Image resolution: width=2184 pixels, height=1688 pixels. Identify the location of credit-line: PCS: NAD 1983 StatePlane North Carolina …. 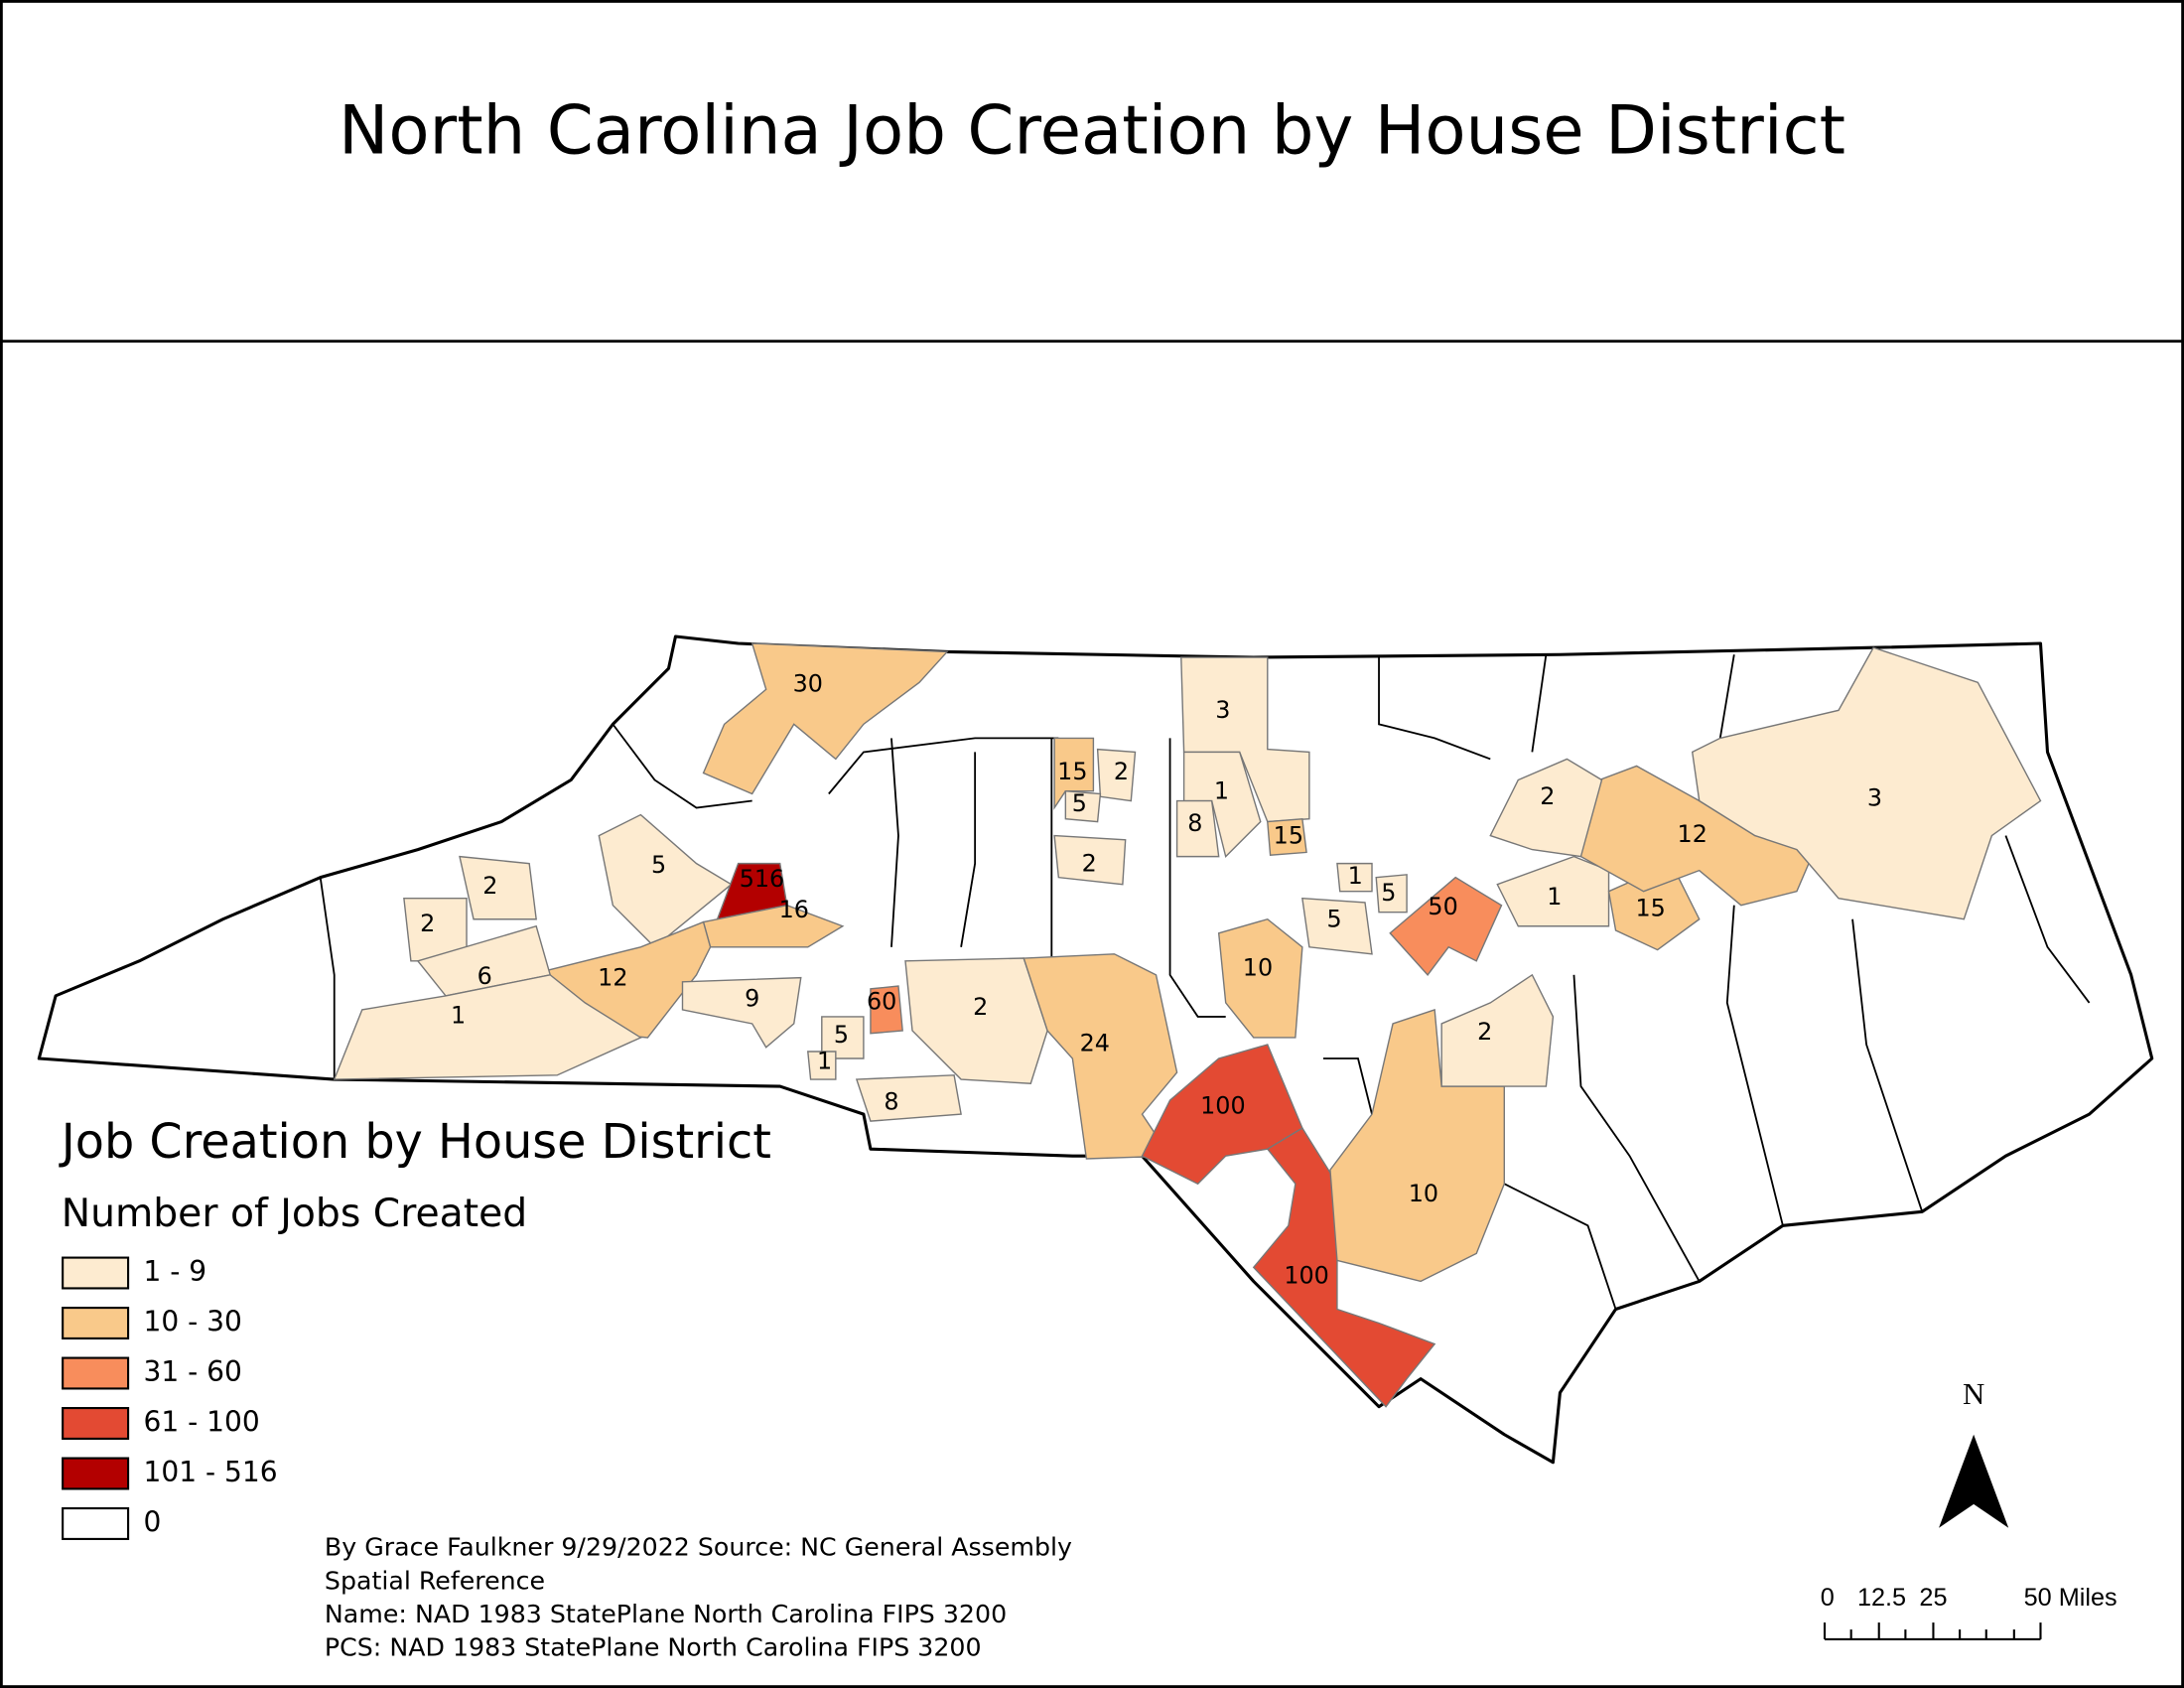
(653, 1647).